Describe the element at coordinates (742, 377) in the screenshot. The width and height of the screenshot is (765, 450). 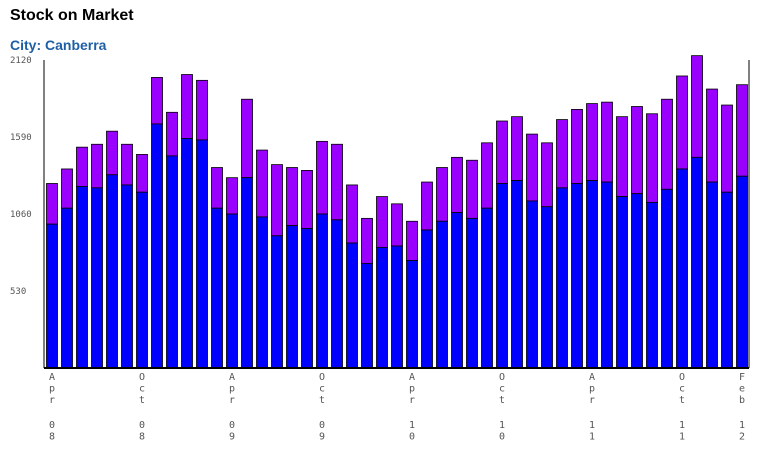
I see `x-tick-month-char: F` at that location.